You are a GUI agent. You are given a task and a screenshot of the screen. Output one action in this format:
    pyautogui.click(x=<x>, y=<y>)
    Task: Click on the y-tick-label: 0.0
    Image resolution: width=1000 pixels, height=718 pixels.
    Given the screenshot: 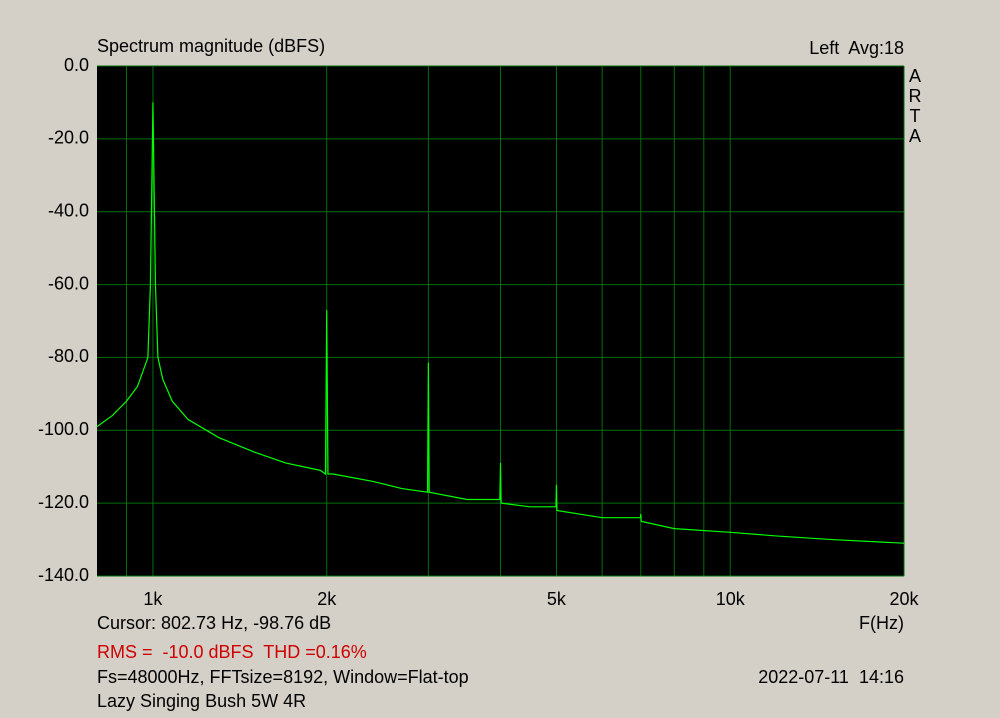 What is the action you would take?
    pyautogui.click(x=76, y=65)
    